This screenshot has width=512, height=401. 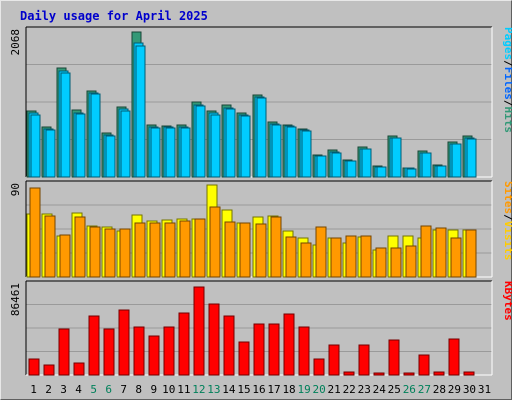 What do you see at coordinates (469, 389) in the screenshot?
I see `x-tick-label: 30` at bounding box center [469, 389].